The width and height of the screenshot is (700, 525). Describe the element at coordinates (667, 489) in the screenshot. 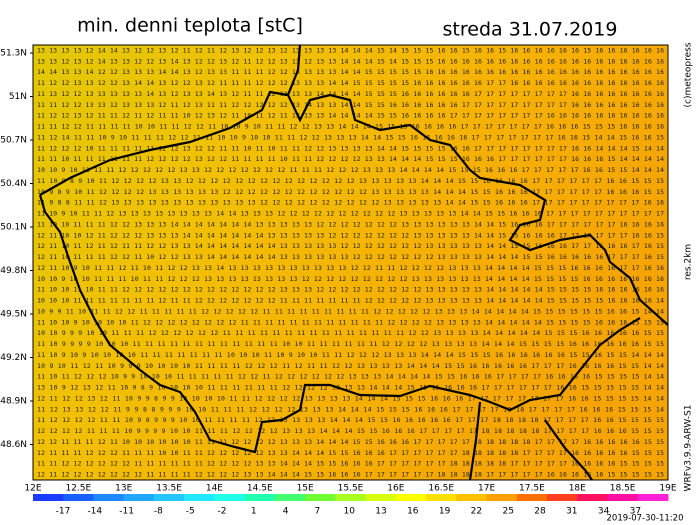

I see `lon-label: 19E` at that location.